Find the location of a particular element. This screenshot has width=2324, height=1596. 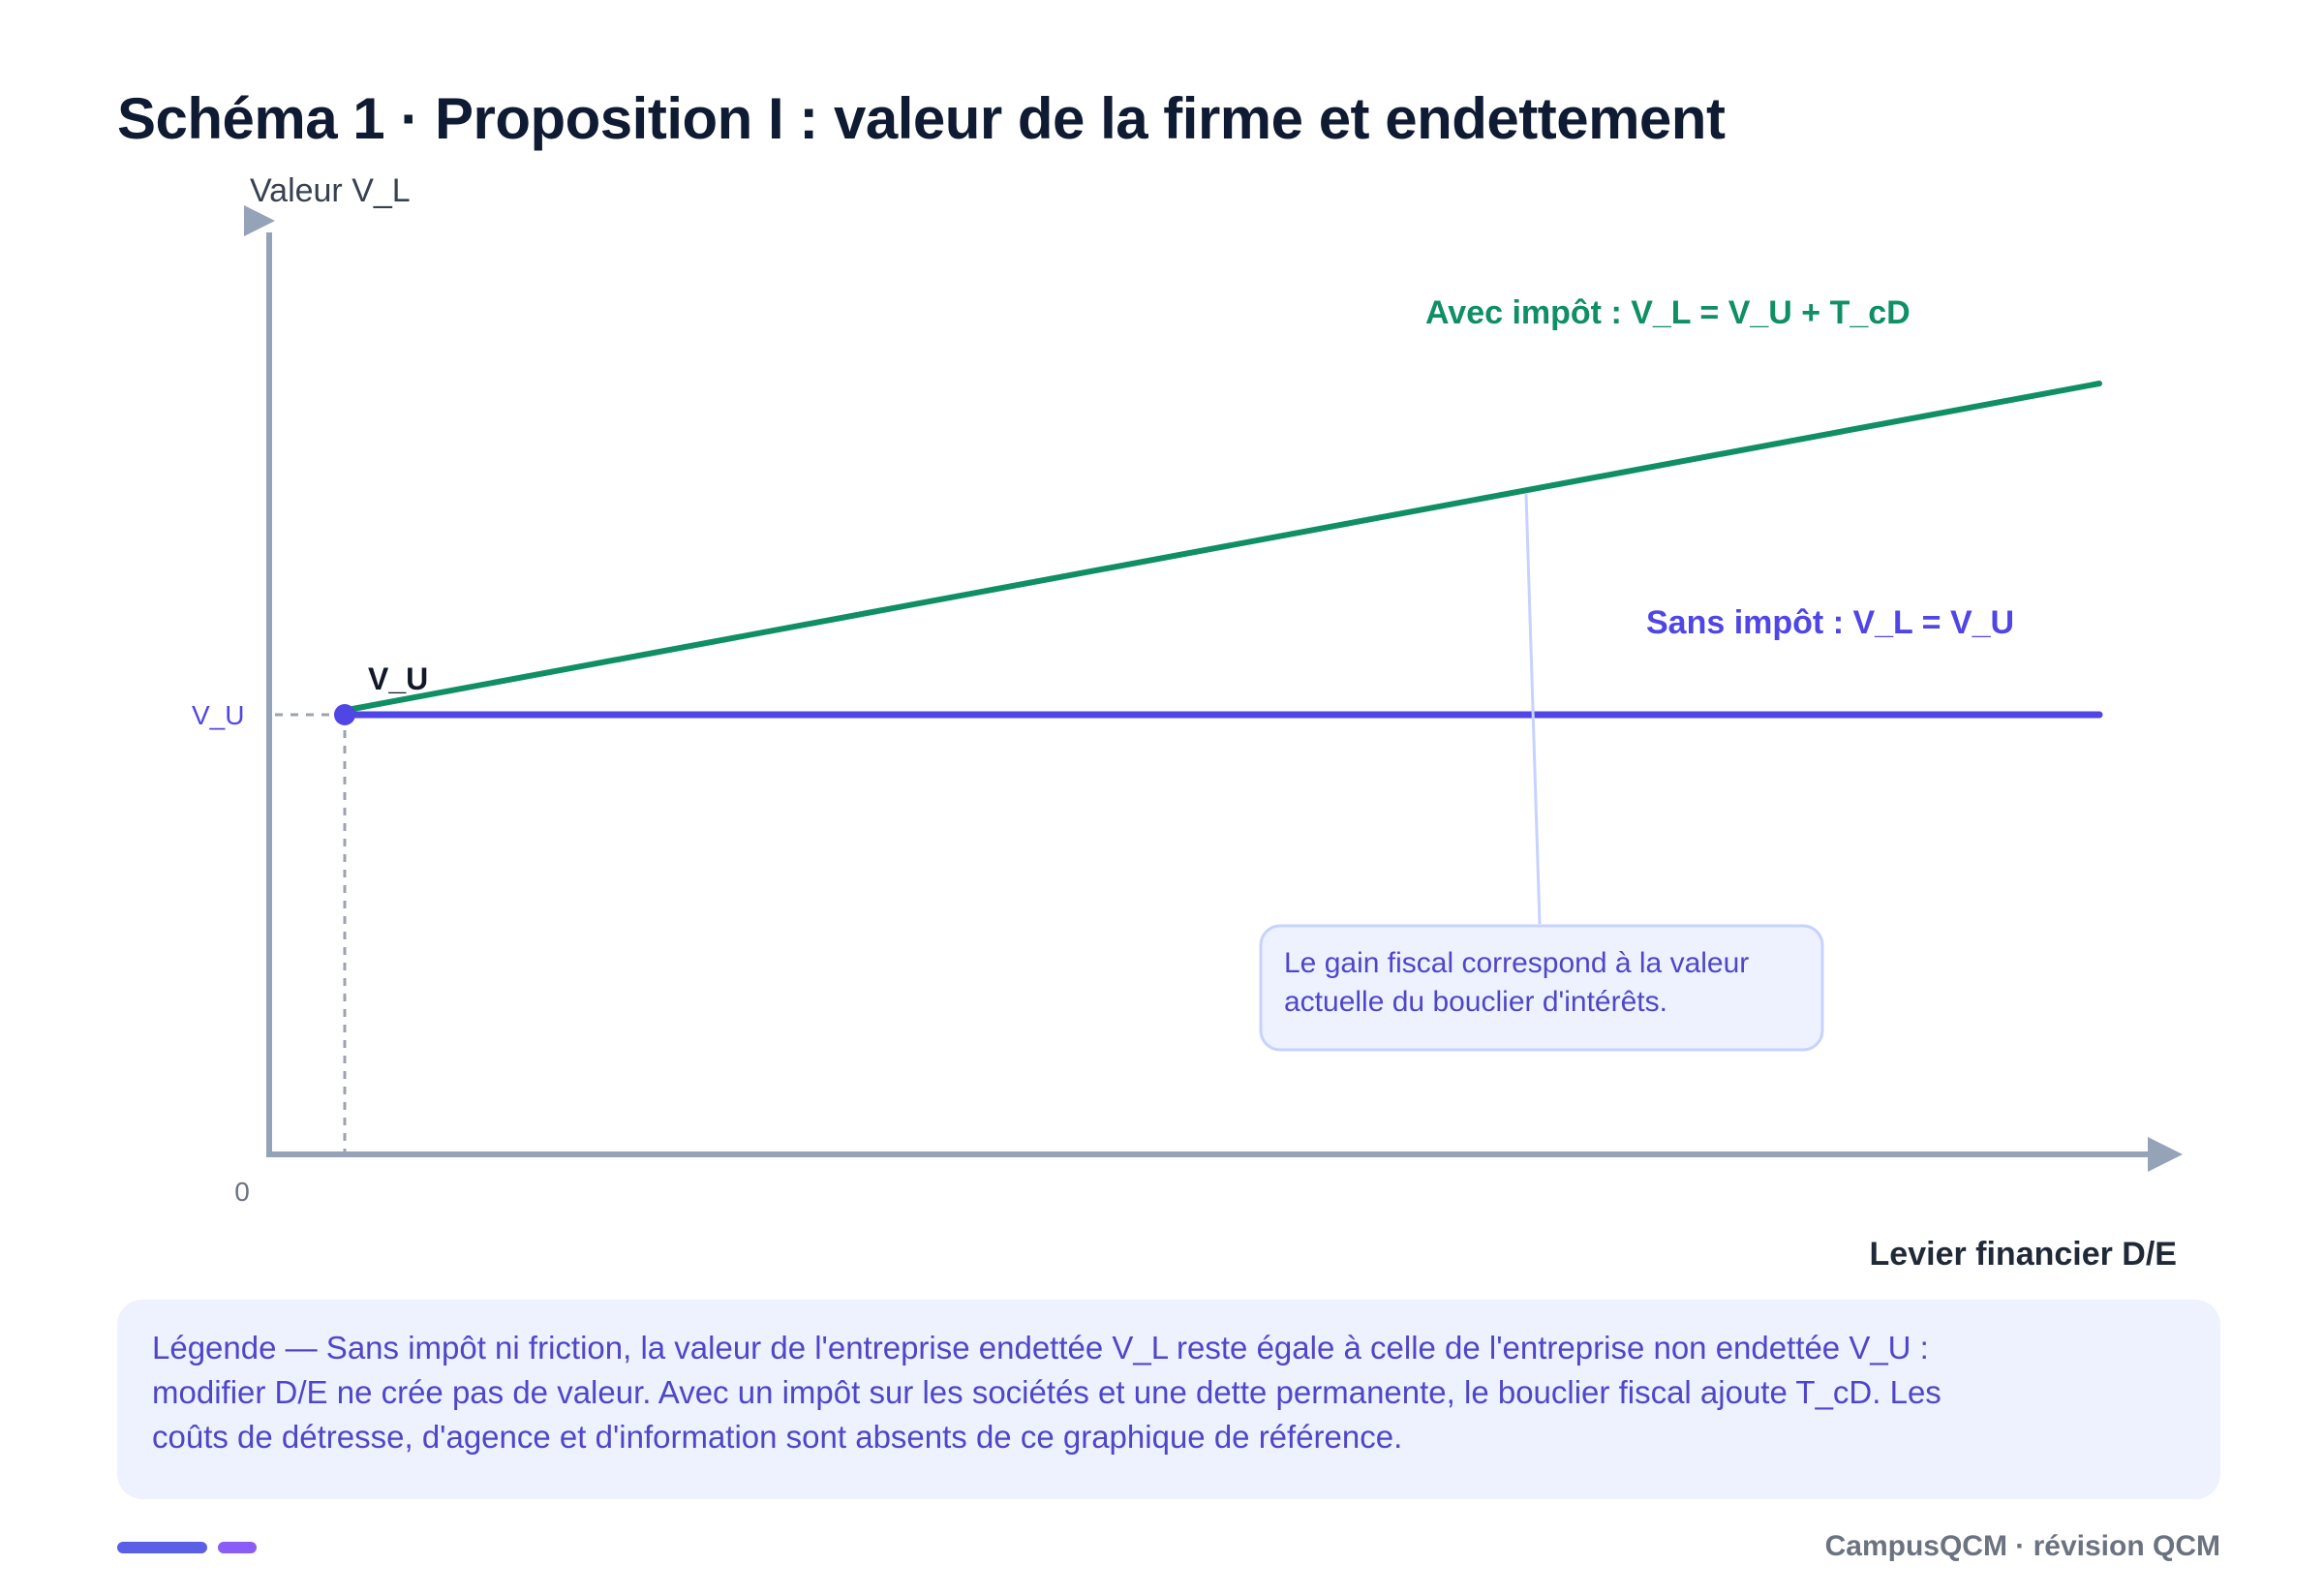

vu-point-label: V_U is located at coordinates (398, 678).